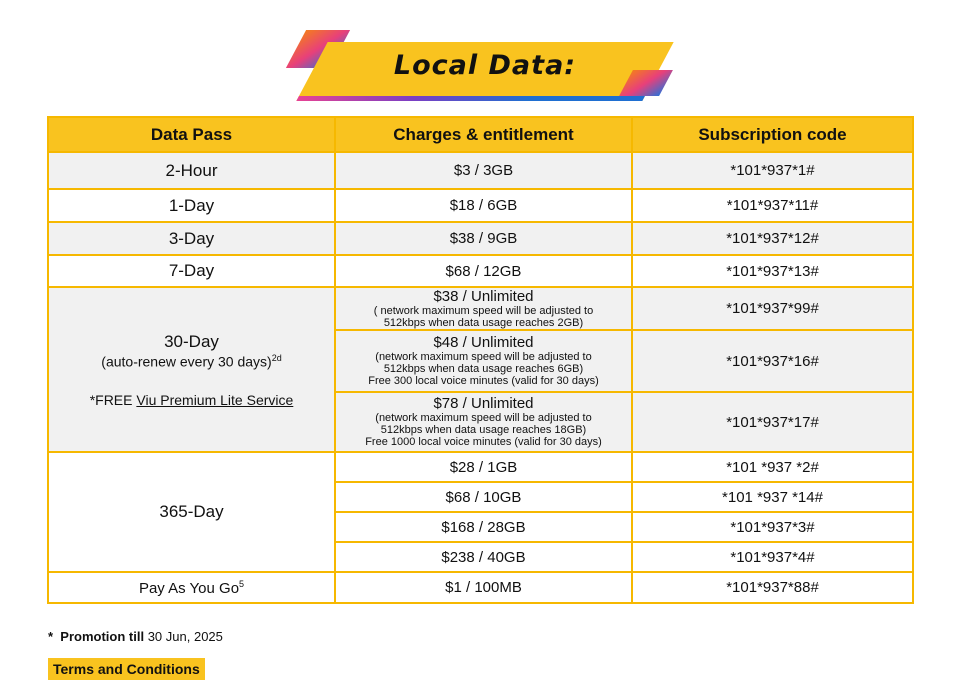  What do you see at coordinates (126, 669) in the screenshot?
I see `terms-and-conditions-button: Terms and Conditions` at bounding box center [126, 669].